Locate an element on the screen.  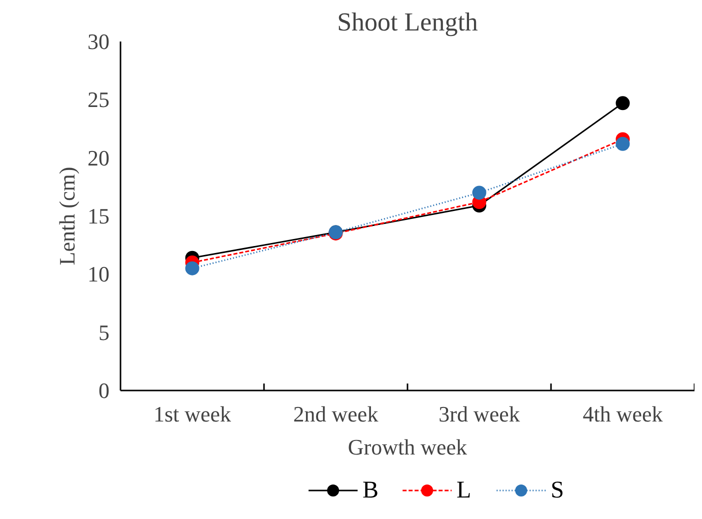
y-tick-label: 20 is located at coordinates (99, 157).